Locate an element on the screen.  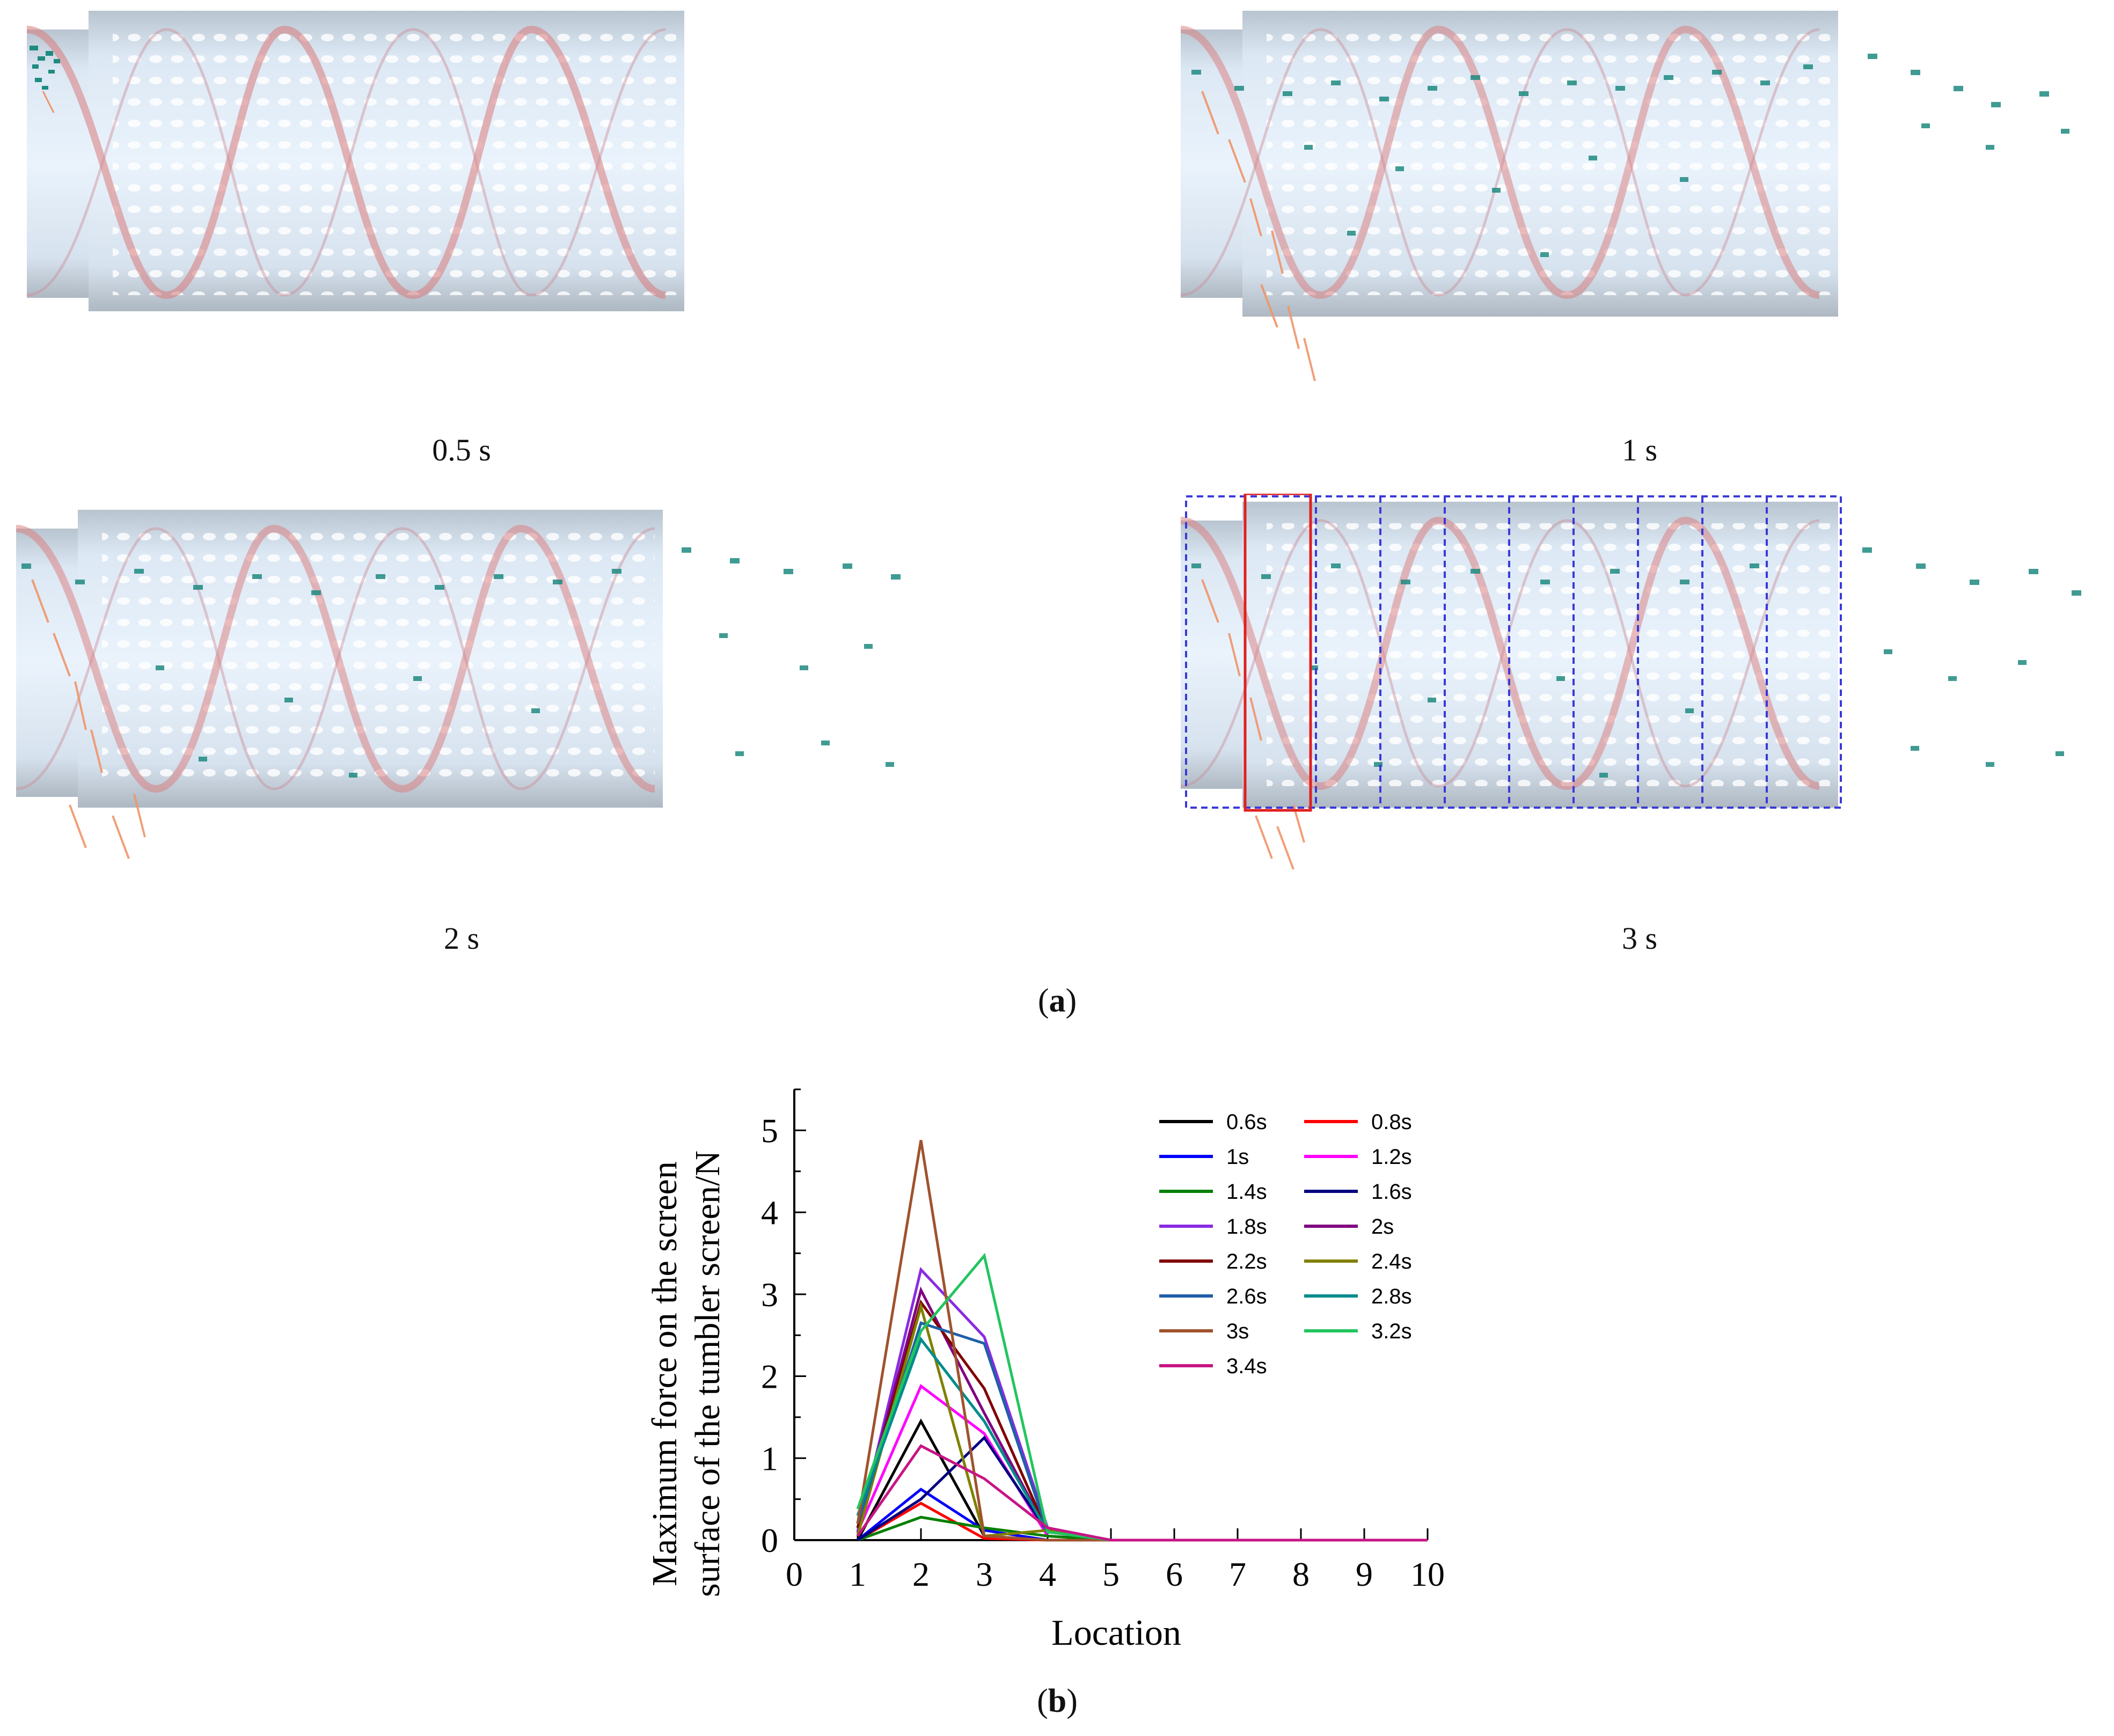
legend-label-1s: 1s is located at coordinates (1237, 1157).